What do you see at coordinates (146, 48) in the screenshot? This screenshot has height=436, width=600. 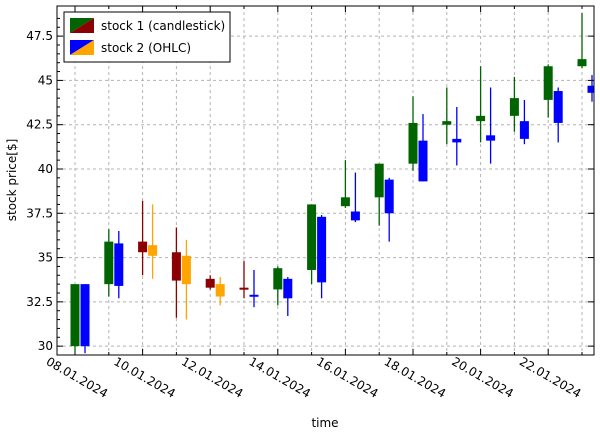 I see `legend-label-stock-2: stock 2 (OHLC)` at bounding box center [146, 48].